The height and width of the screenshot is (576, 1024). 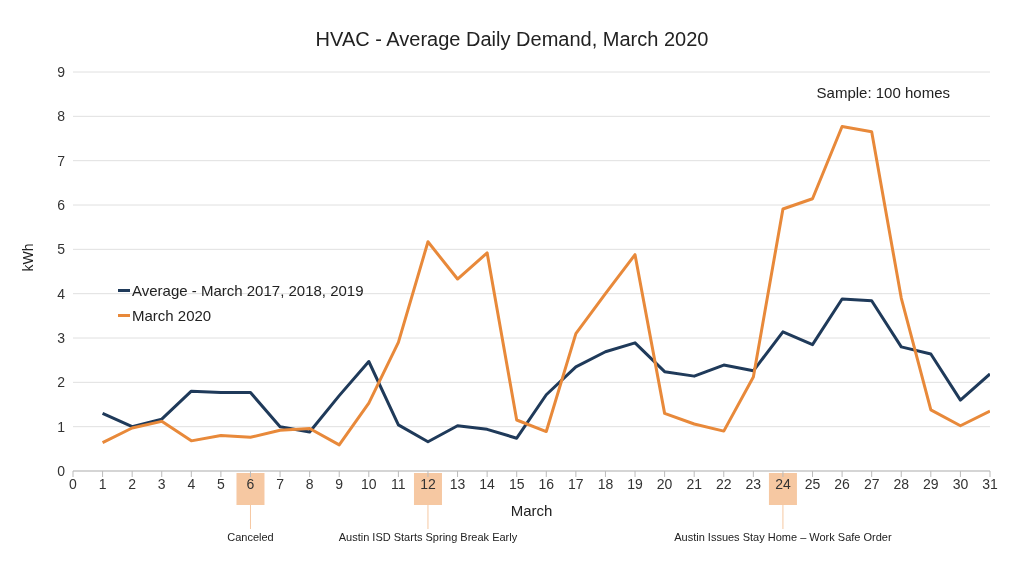 I want to click on x-tick-label: 5, so click(x=221, y=483).